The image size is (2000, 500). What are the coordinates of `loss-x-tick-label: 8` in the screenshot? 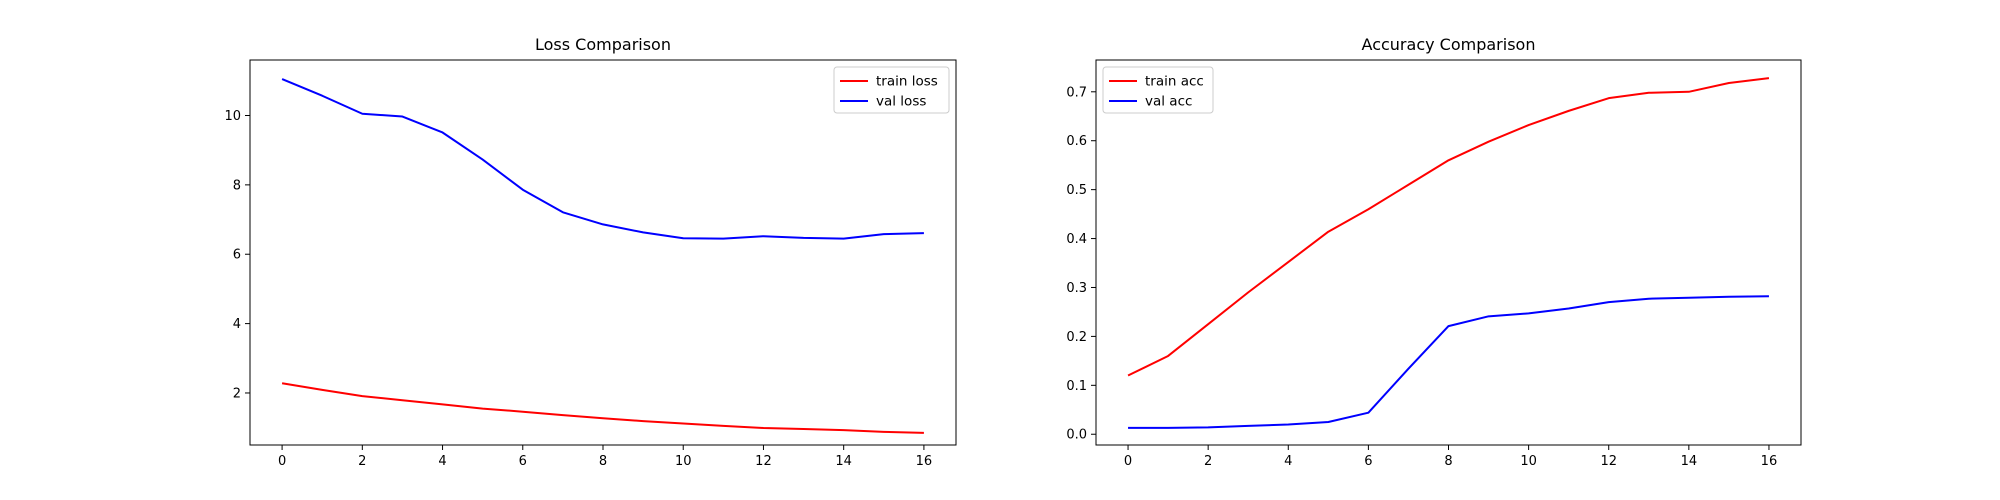 It's located at (603, 461).